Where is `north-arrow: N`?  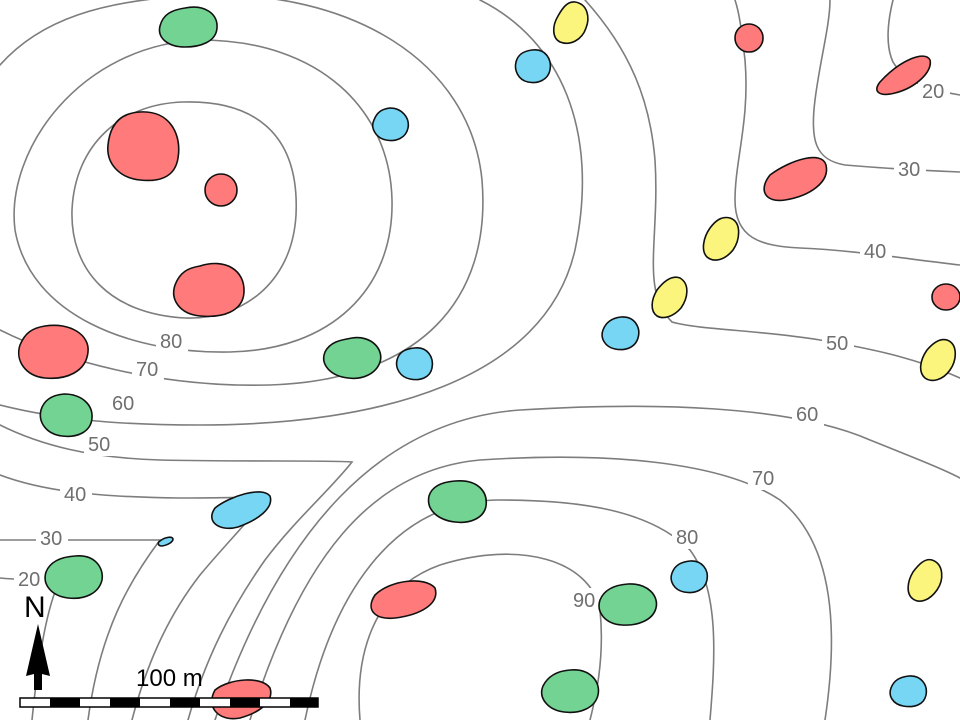 north-arrow: N is located at coordinates (37, 640).